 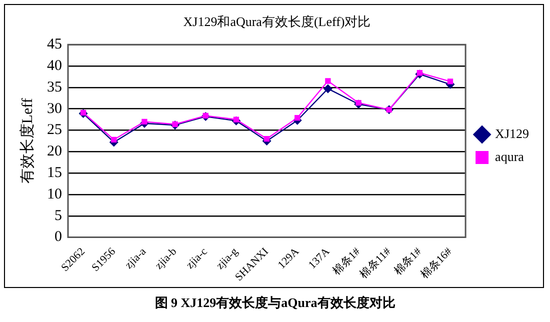 What do you see at coordinates (275, 303) in the screenshot?
I see `caption: 图 9 XJ129有效长度与aQura有效长度对比` at bounding box center [275, 303].